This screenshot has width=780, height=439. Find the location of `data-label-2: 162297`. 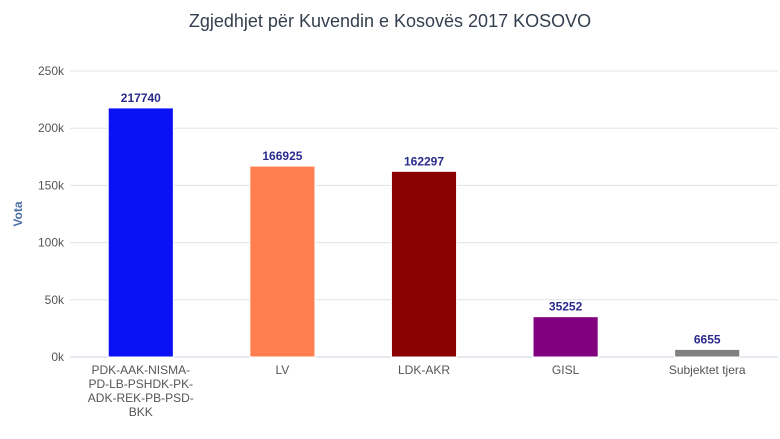

data-label-2: 162297 is located at coordinates (424, 161).